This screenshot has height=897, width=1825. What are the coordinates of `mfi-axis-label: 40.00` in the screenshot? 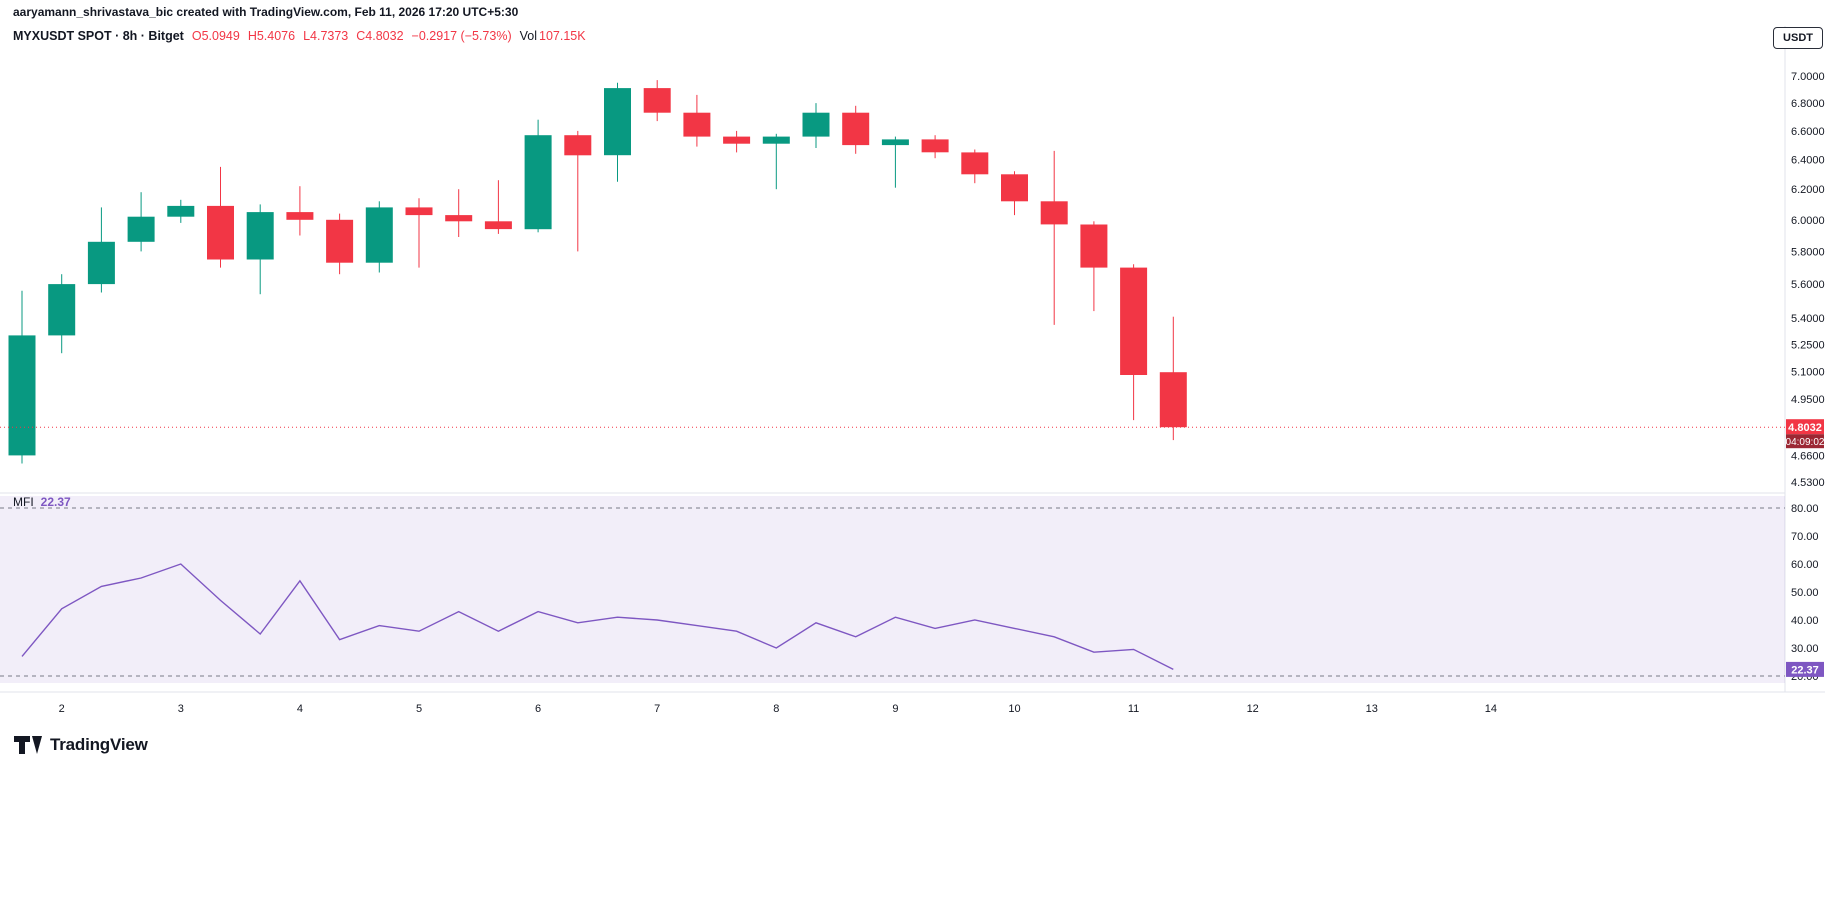 It's located at (1805, 621).